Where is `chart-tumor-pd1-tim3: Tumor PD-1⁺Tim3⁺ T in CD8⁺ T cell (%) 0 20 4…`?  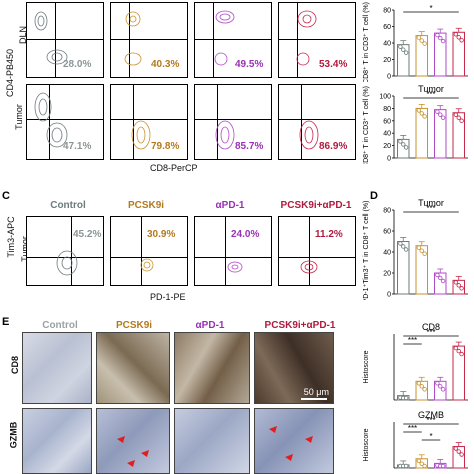
chart-tumor-pd1-tim3: Tumor PD-1⁺Tim3⁺ T in CD8⁺ T cell (%) 0 20 4… is located at coordinates (415, 249).